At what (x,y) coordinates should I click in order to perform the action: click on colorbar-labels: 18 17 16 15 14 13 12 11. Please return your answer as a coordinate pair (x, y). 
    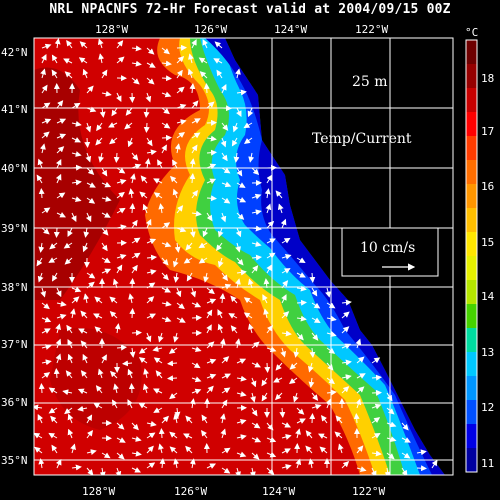
    Looking at the image, I should click on (488, 271).